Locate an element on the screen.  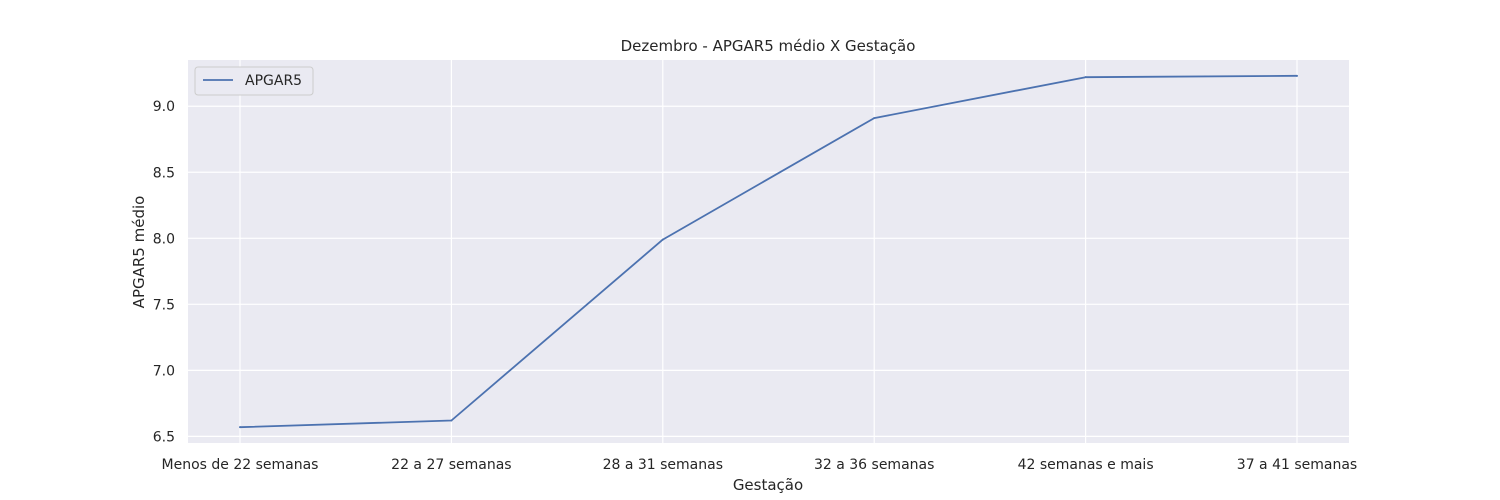
x-tick-label: Menos de 22 semanas is located at coordinates (240, 465).